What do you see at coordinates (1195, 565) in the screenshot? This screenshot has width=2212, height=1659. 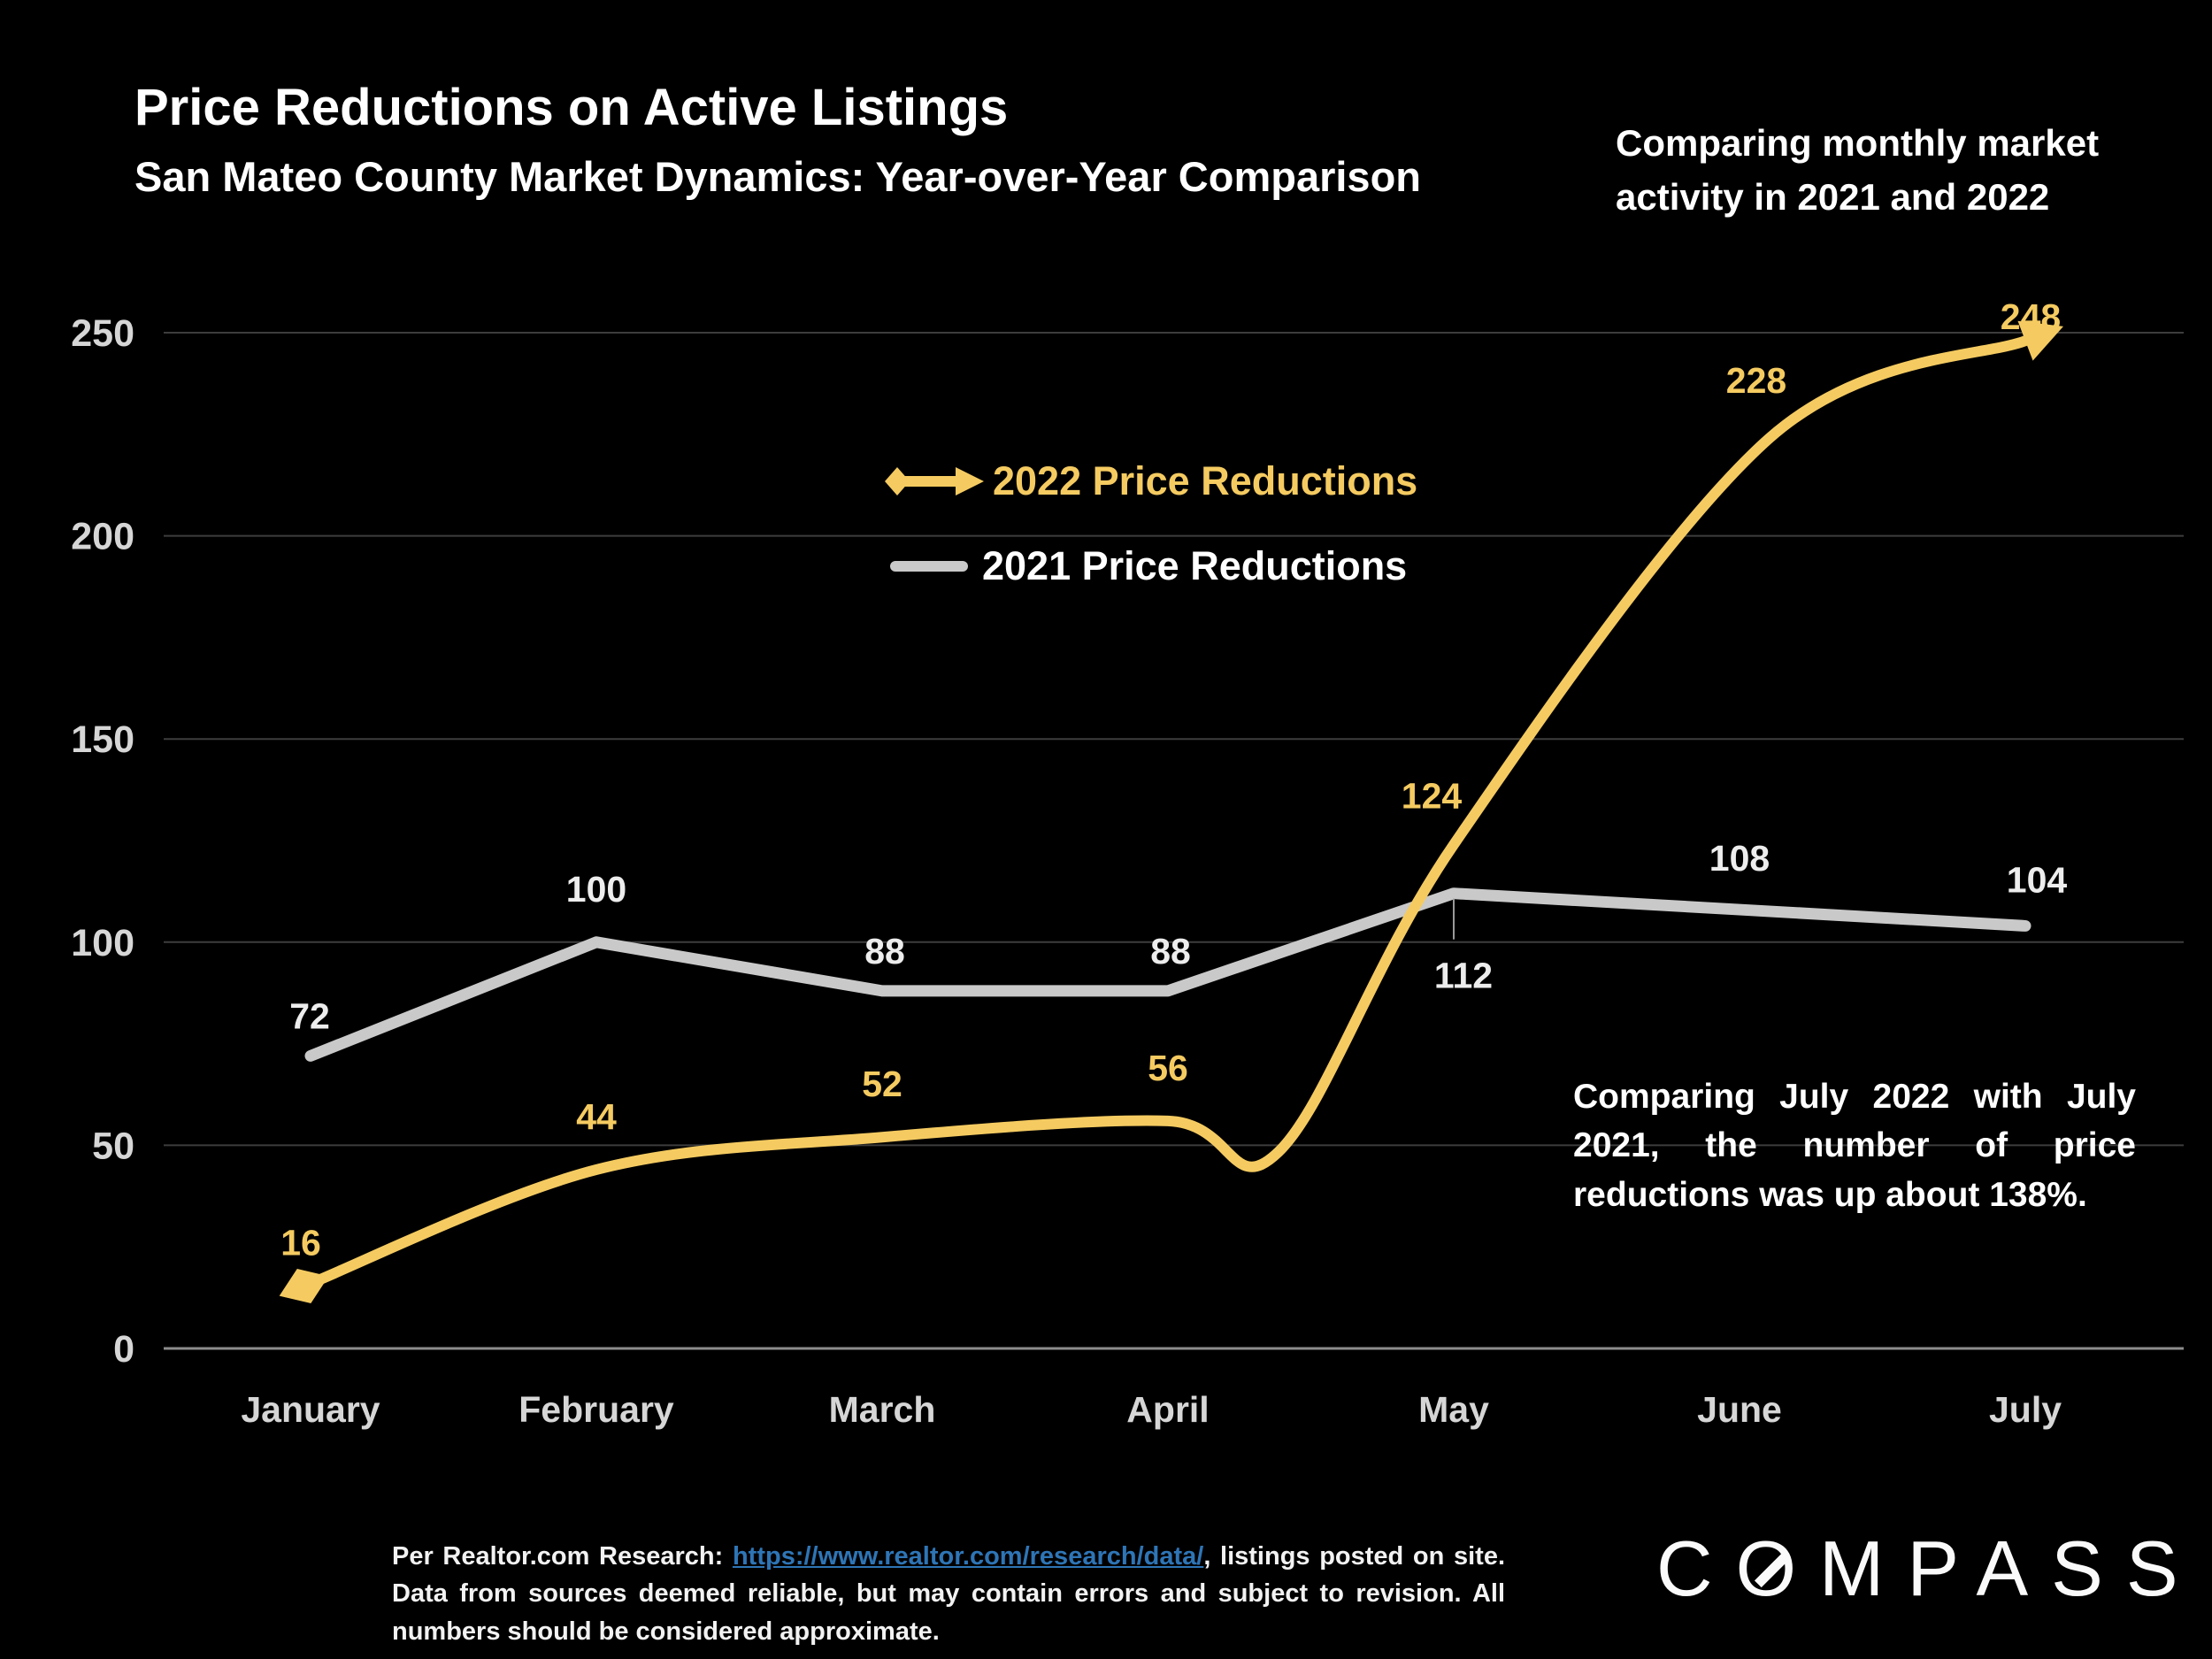 I see `legend-label-2021: 2021 Price Reductions` at bounding box center [1195, 565].